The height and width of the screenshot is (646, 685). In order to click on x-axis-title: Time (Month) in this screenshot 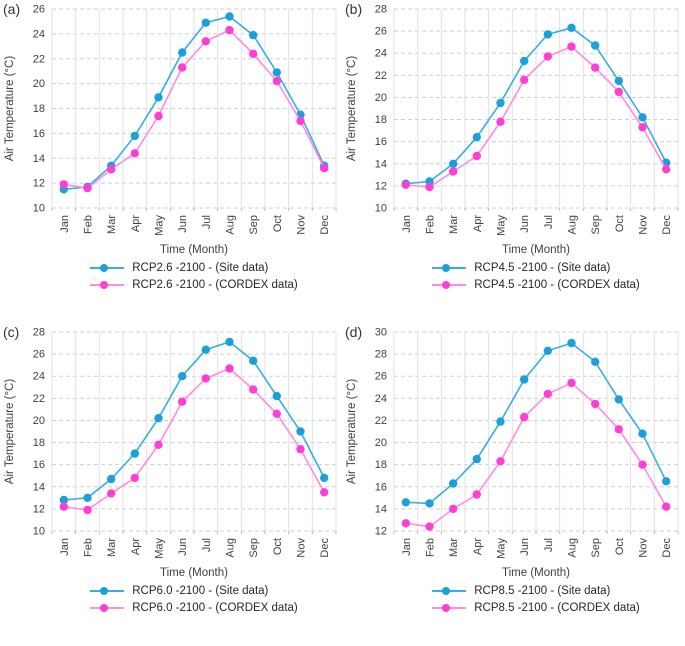, I will do `click(194, 573)`.